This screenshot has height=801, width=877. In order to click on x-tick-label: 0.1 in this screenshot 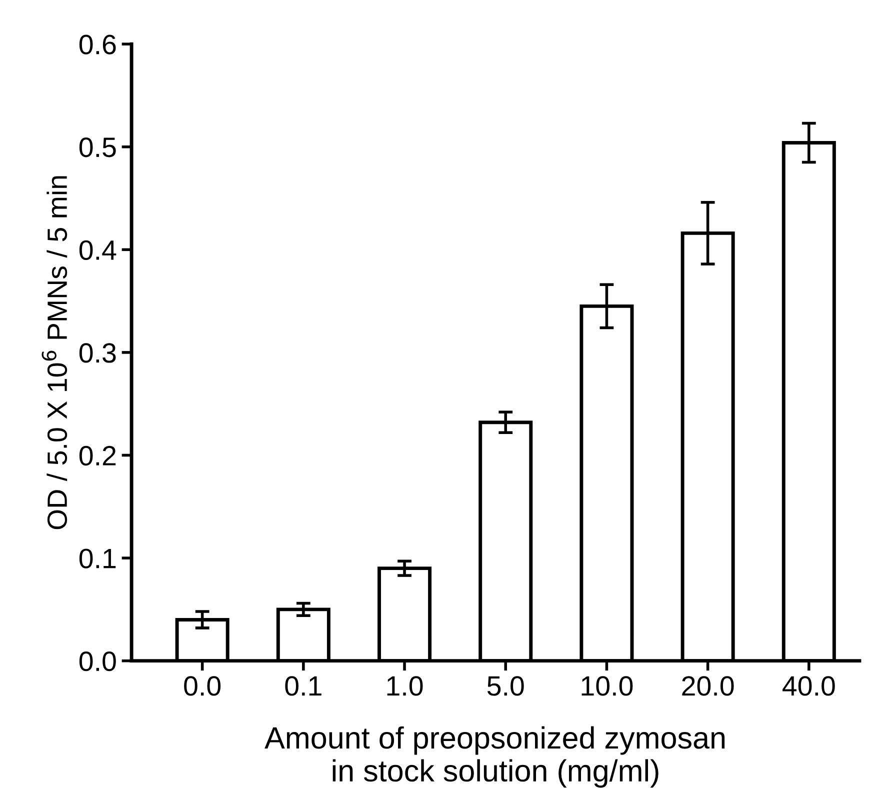, I will do `click(303, 686)`.